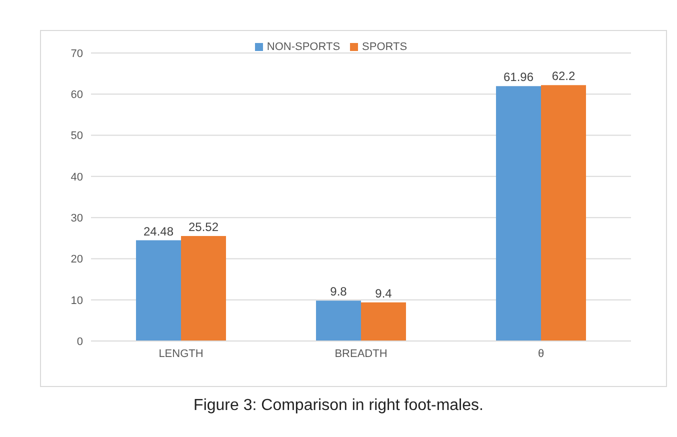 The width and height of the screenshot is (677, 437). What do you see at coordinates (361, 354) in the screenshot?
I see `x-tick-label: BREADTH` at bounding box center [361, 354].